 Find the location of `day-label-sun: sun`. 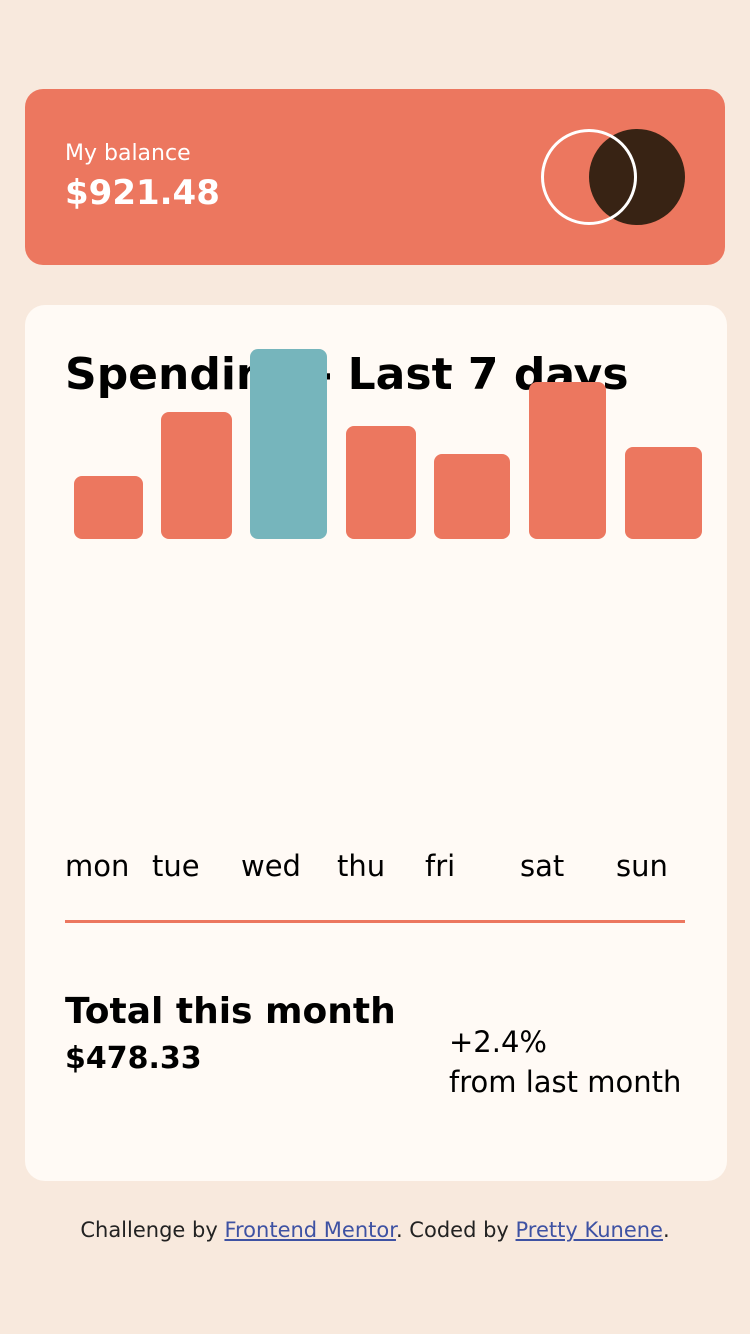

day-label-sun: sun is located at coordinates (642, 866).